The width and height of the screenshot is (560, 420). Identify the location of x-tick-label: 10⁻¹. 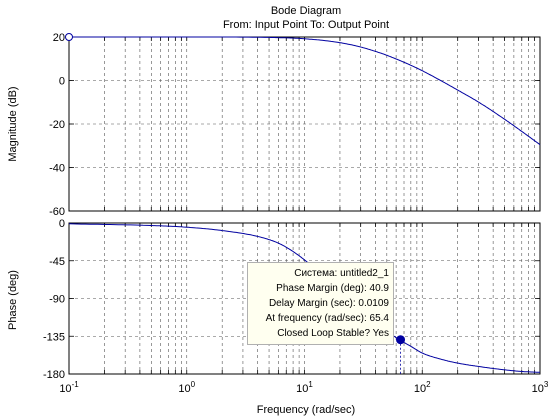
(69, 387).